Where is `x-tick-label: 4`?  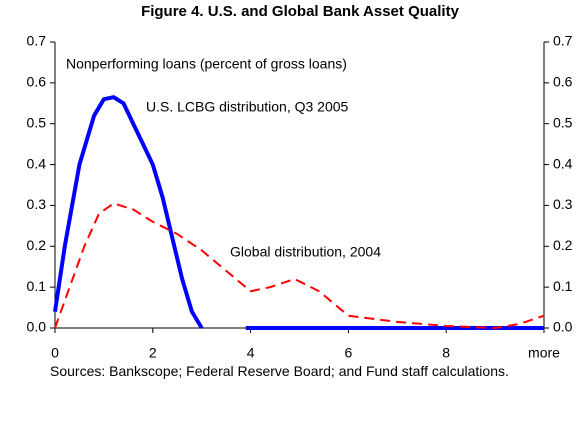 x-tick-label: 4 is located at coordinates (251, 352).